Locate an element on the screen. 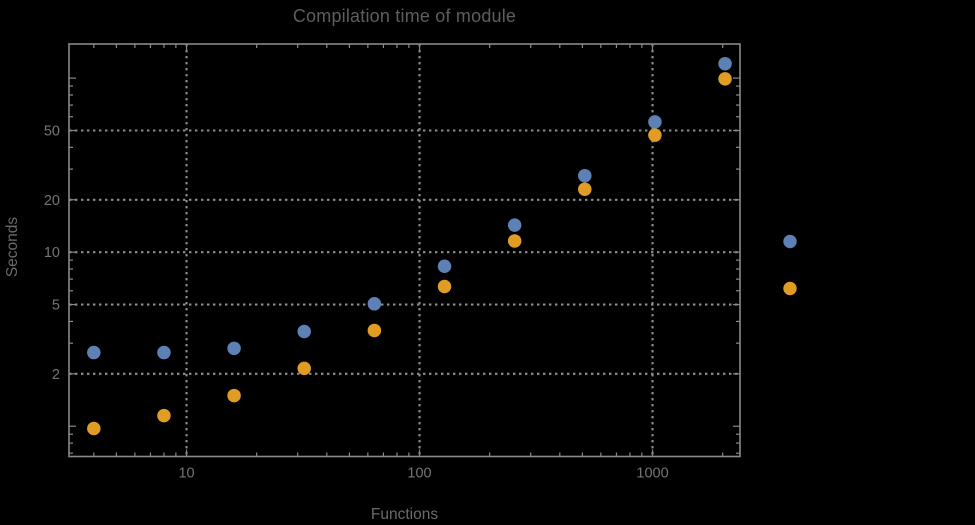  x-tick-label: 10 is located at coordinates (186, 474).